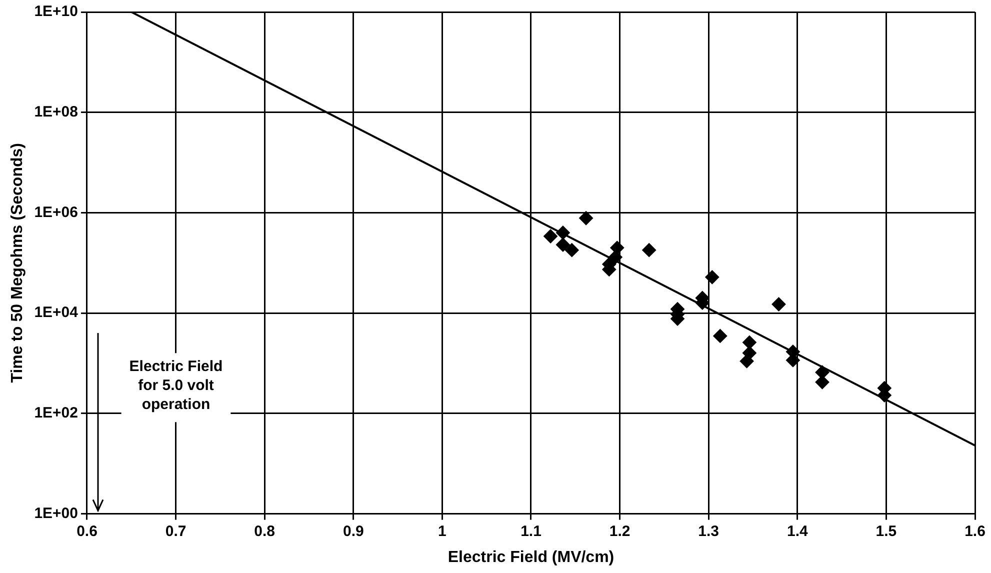  I want to click on x-tick-label: 0.6, so click(87, 531).